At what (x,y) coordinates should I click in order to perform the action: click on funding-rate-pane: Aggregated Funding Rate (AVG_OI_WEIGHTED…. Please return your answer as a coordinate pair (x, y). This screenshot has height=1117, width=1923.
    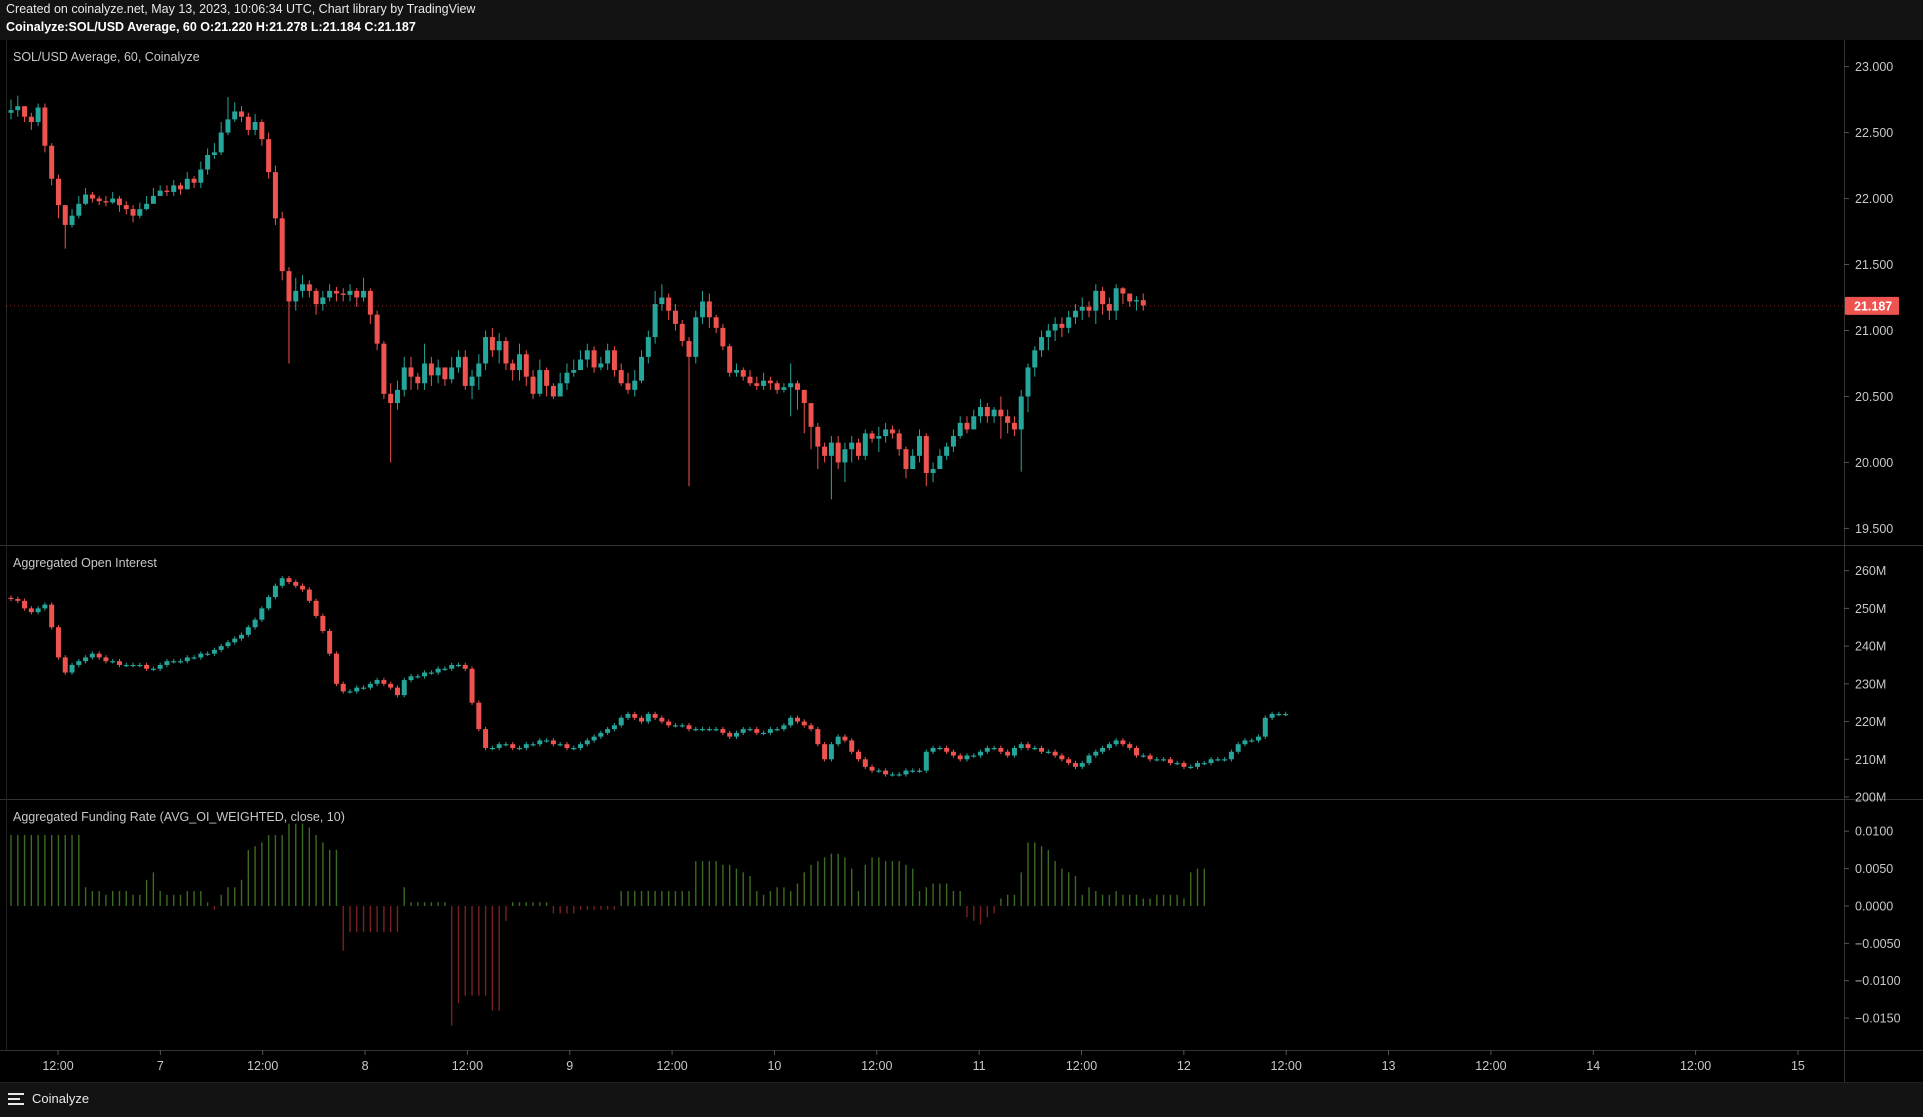
    Looking at the image, I should click on (607, 918).